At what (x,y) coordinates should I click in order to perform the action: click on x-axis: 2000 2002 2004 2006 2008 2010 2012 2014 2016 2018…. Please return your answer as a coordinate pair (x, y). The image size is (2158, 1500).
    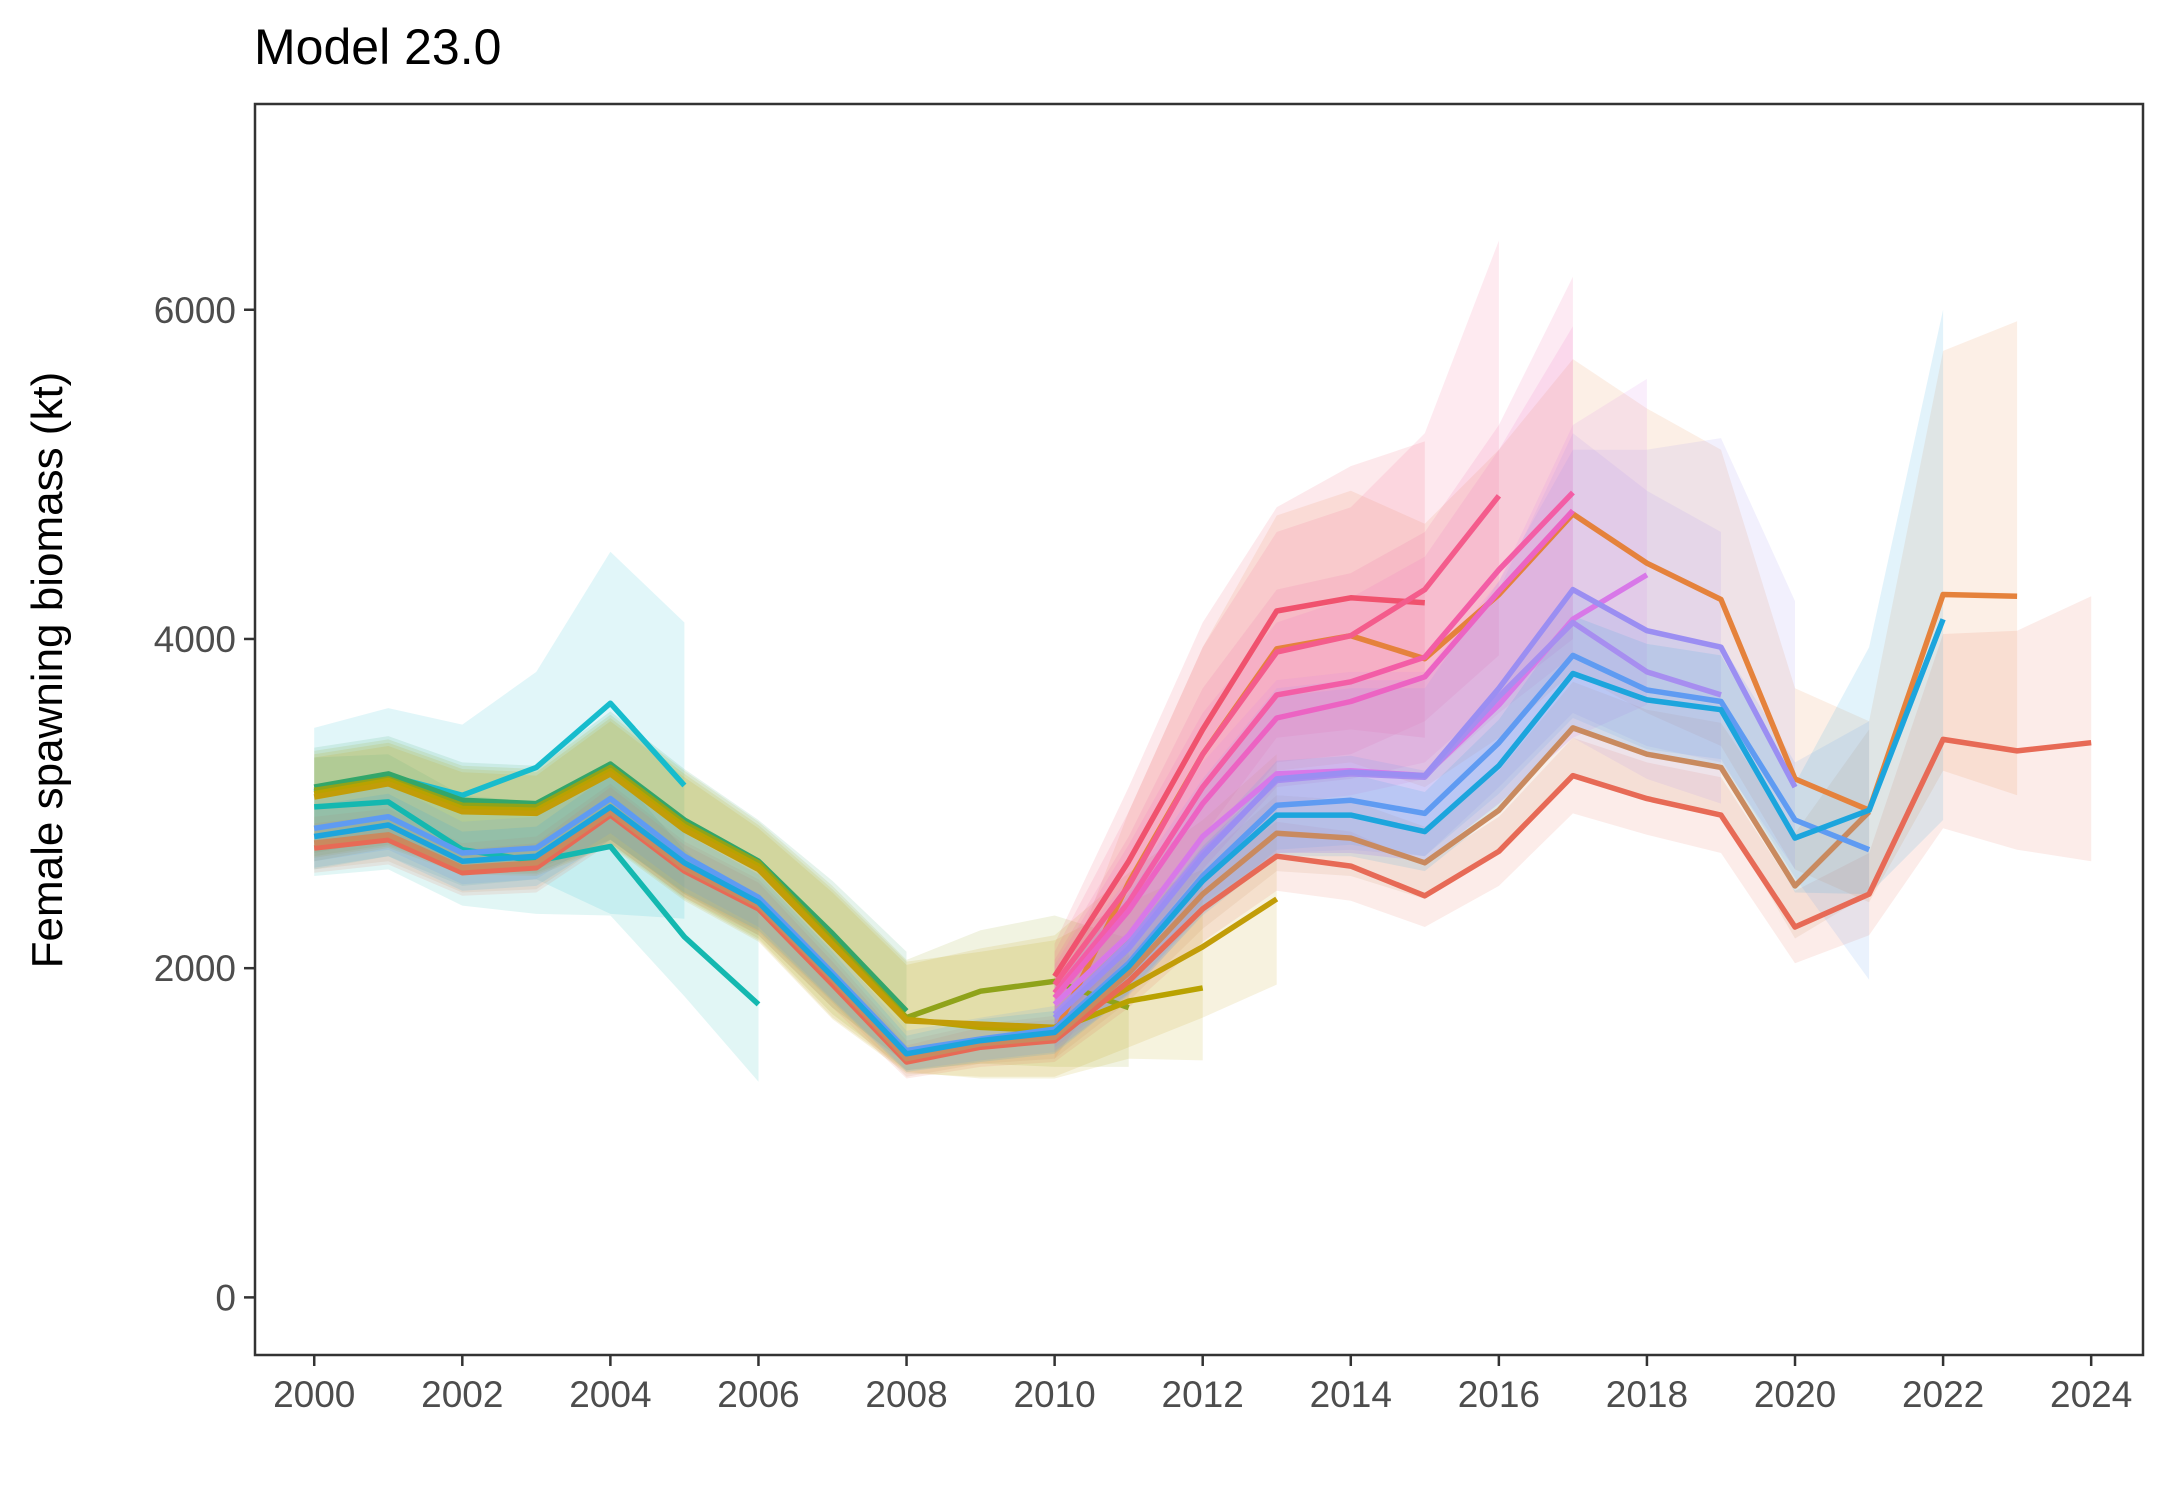
    Looking at the image, I should click on (1202, 1385).